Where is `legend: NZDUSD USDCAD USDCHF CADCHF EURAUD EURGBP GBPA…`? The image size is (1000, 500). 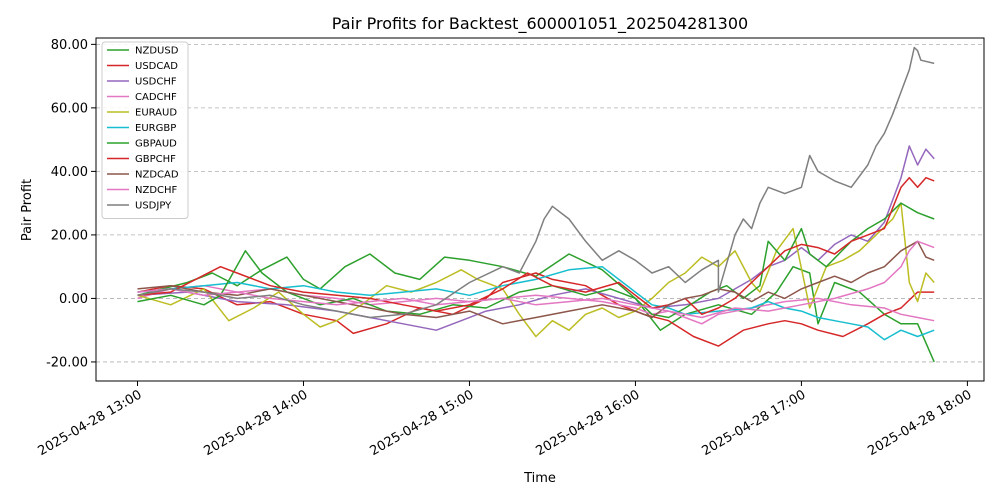
legend: NZDUSD USDCAD USDCHF CADCHF EURAUD EURGBP GBPA… is located at coordinates (145, 130).